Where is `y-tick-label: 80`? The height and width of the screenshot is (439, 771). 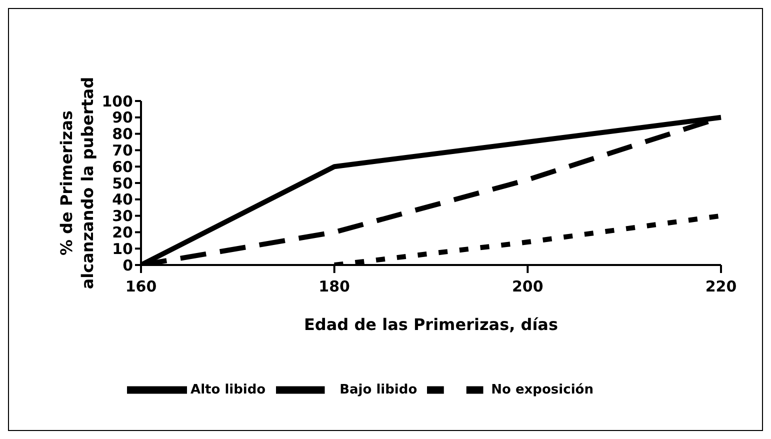 y-tick-label: 80 is located at coordinates (122, 134).